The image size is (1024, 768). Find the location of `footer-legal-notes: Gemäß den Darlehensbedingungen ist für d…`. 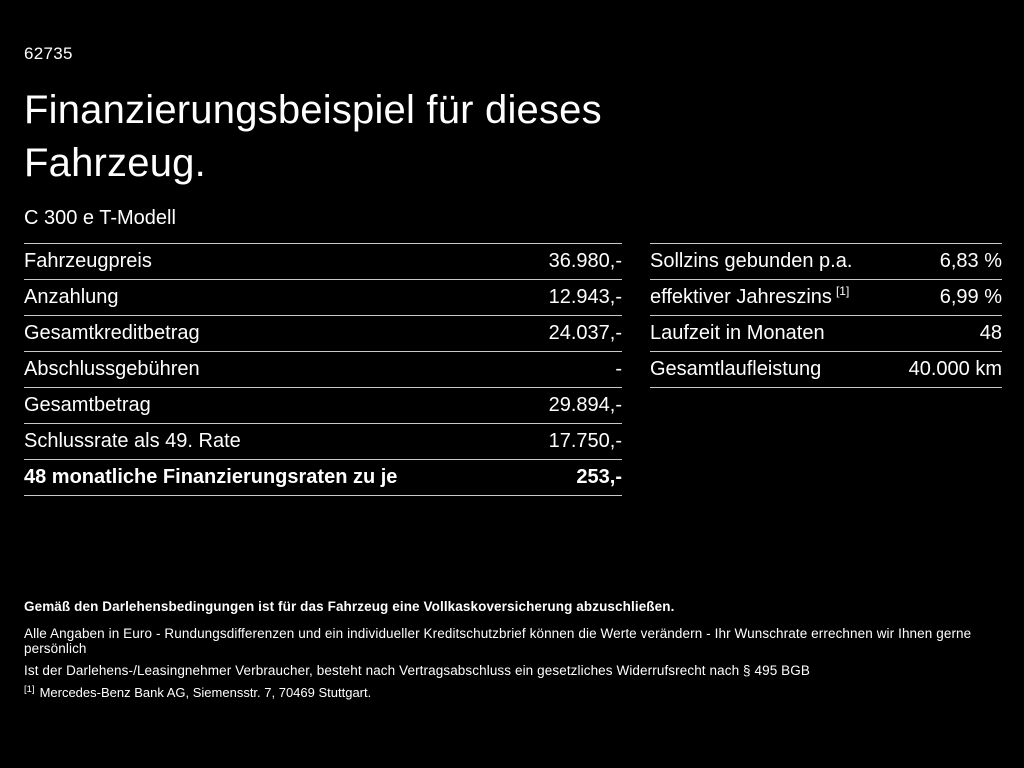

footer-legal-notes: Gemäß den Darlehensbedingungen ist für d… is located at coordinates (513, 649).